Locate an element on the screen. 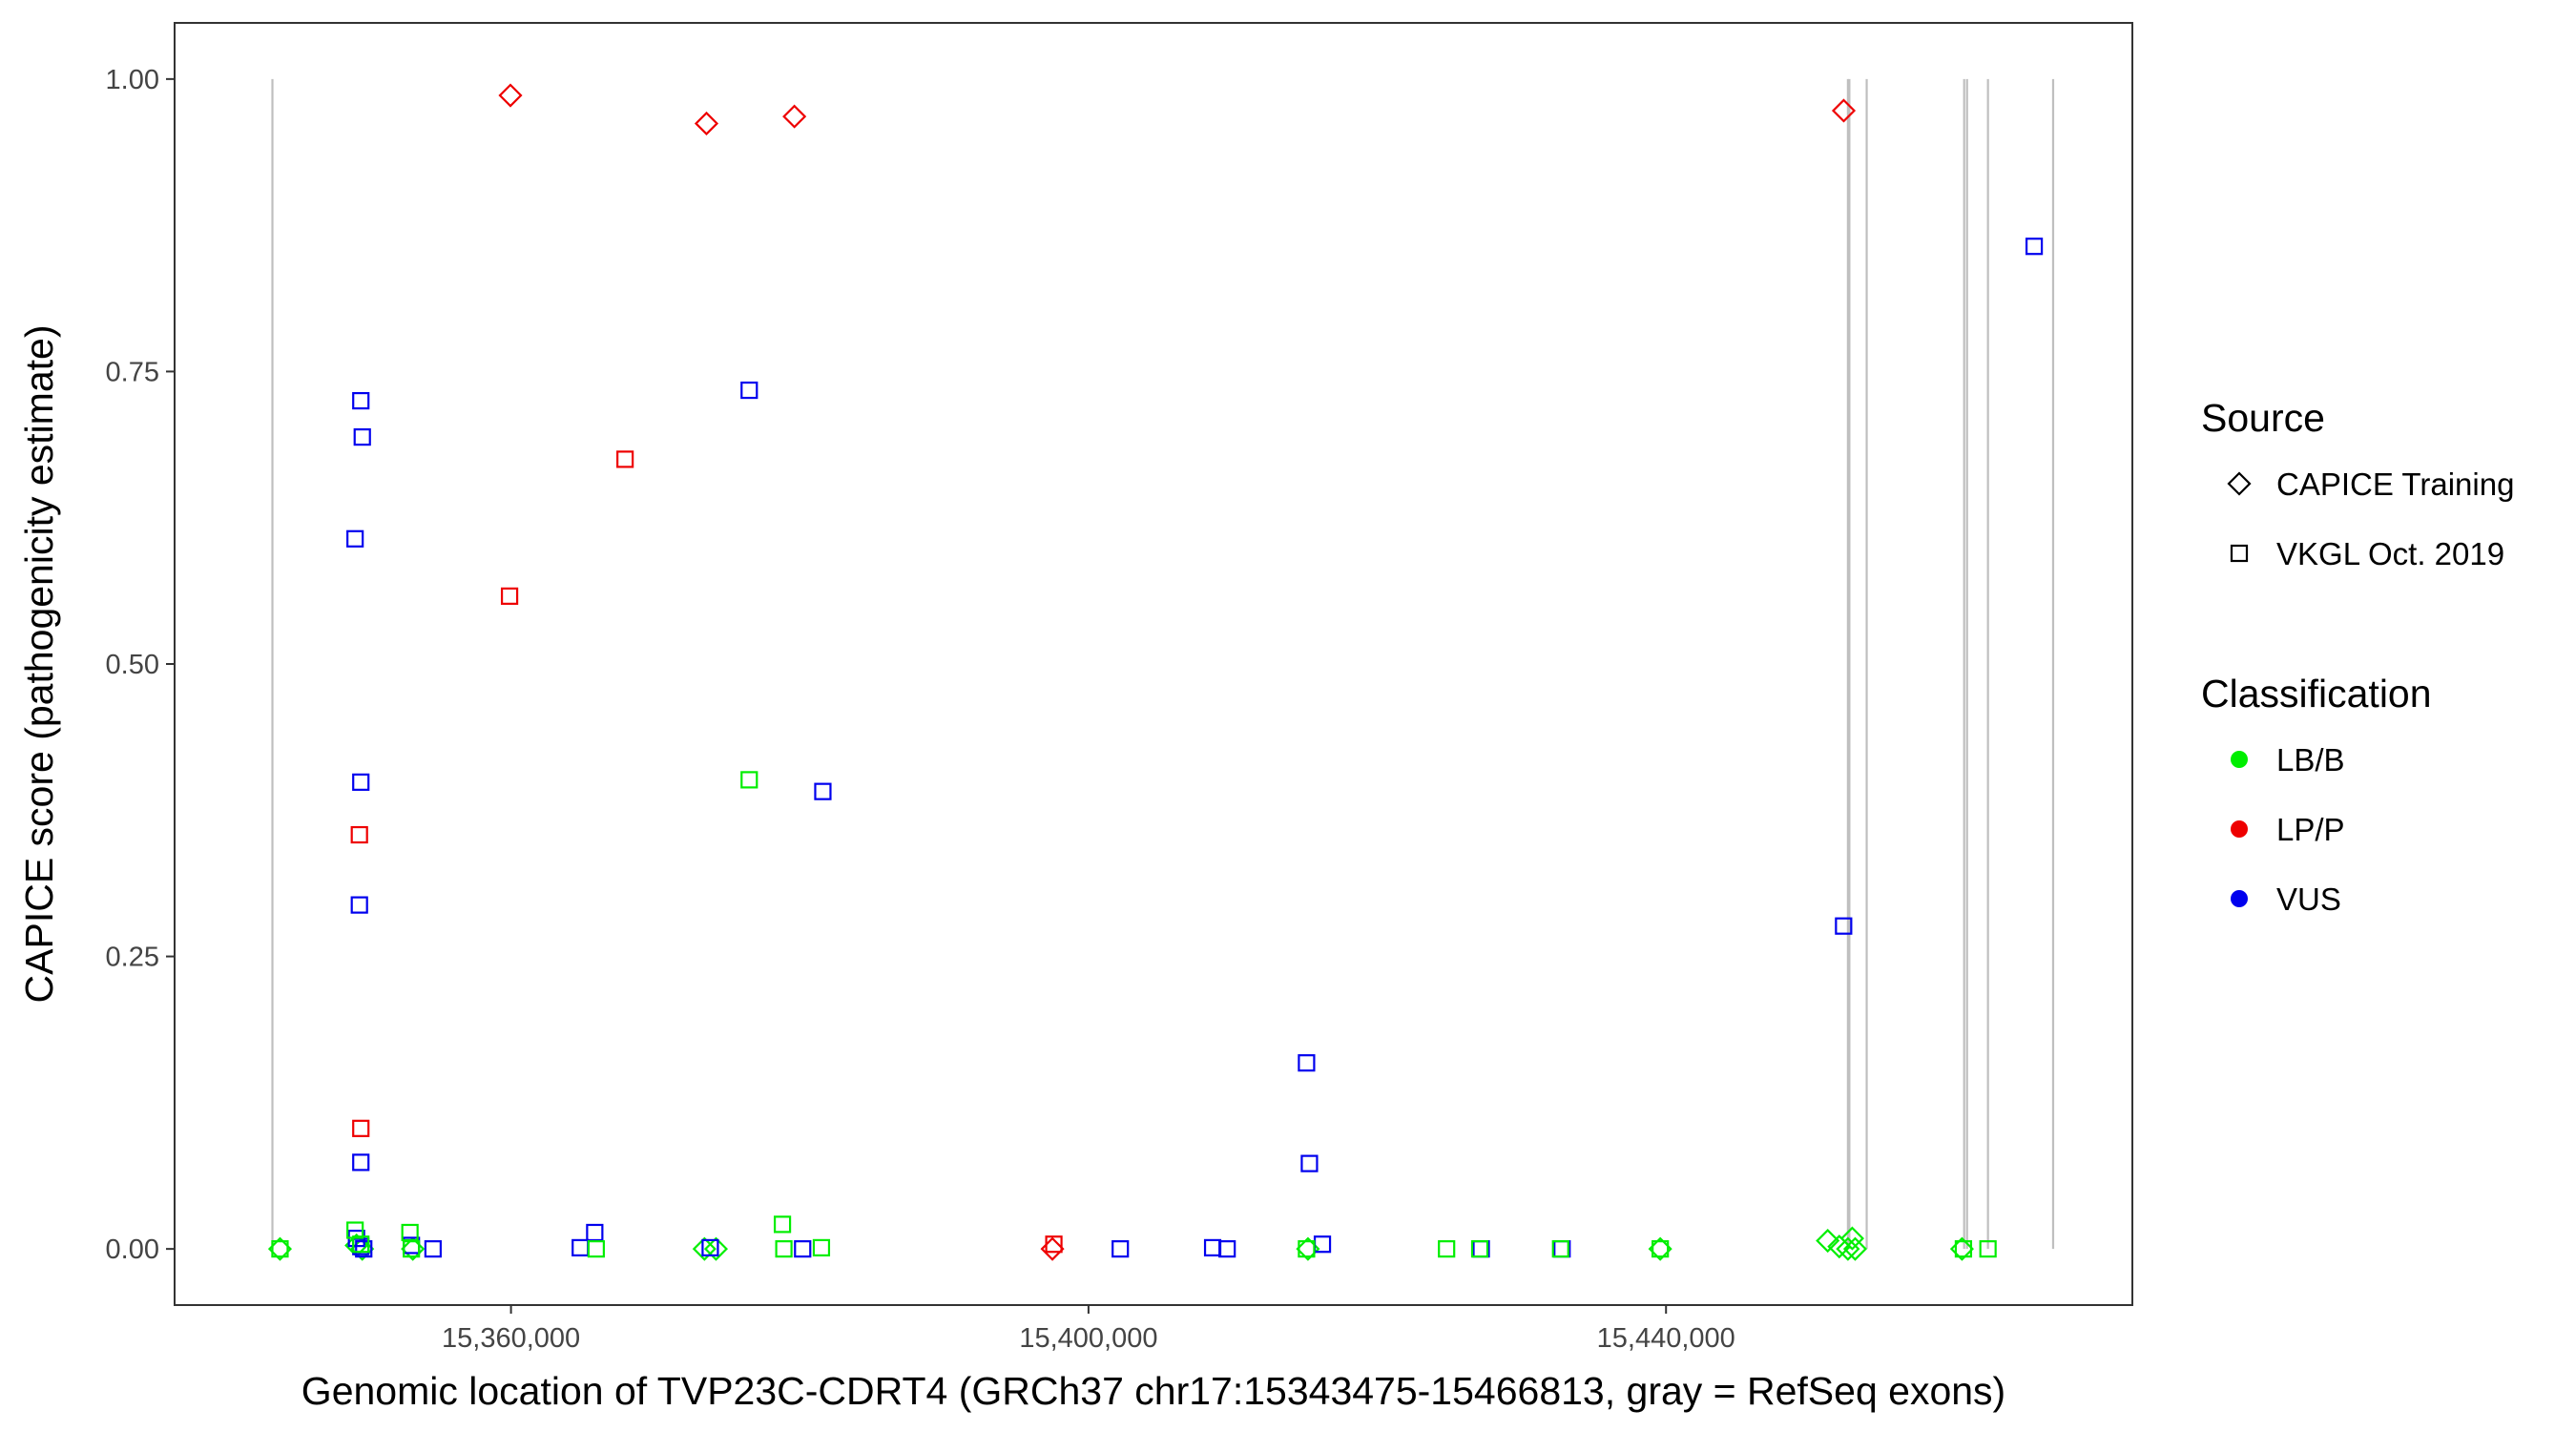 The height and width of the screenshot is (1431, 2576). x-tick-label: 15,440,000 is located at coordinates (1666, 1338).